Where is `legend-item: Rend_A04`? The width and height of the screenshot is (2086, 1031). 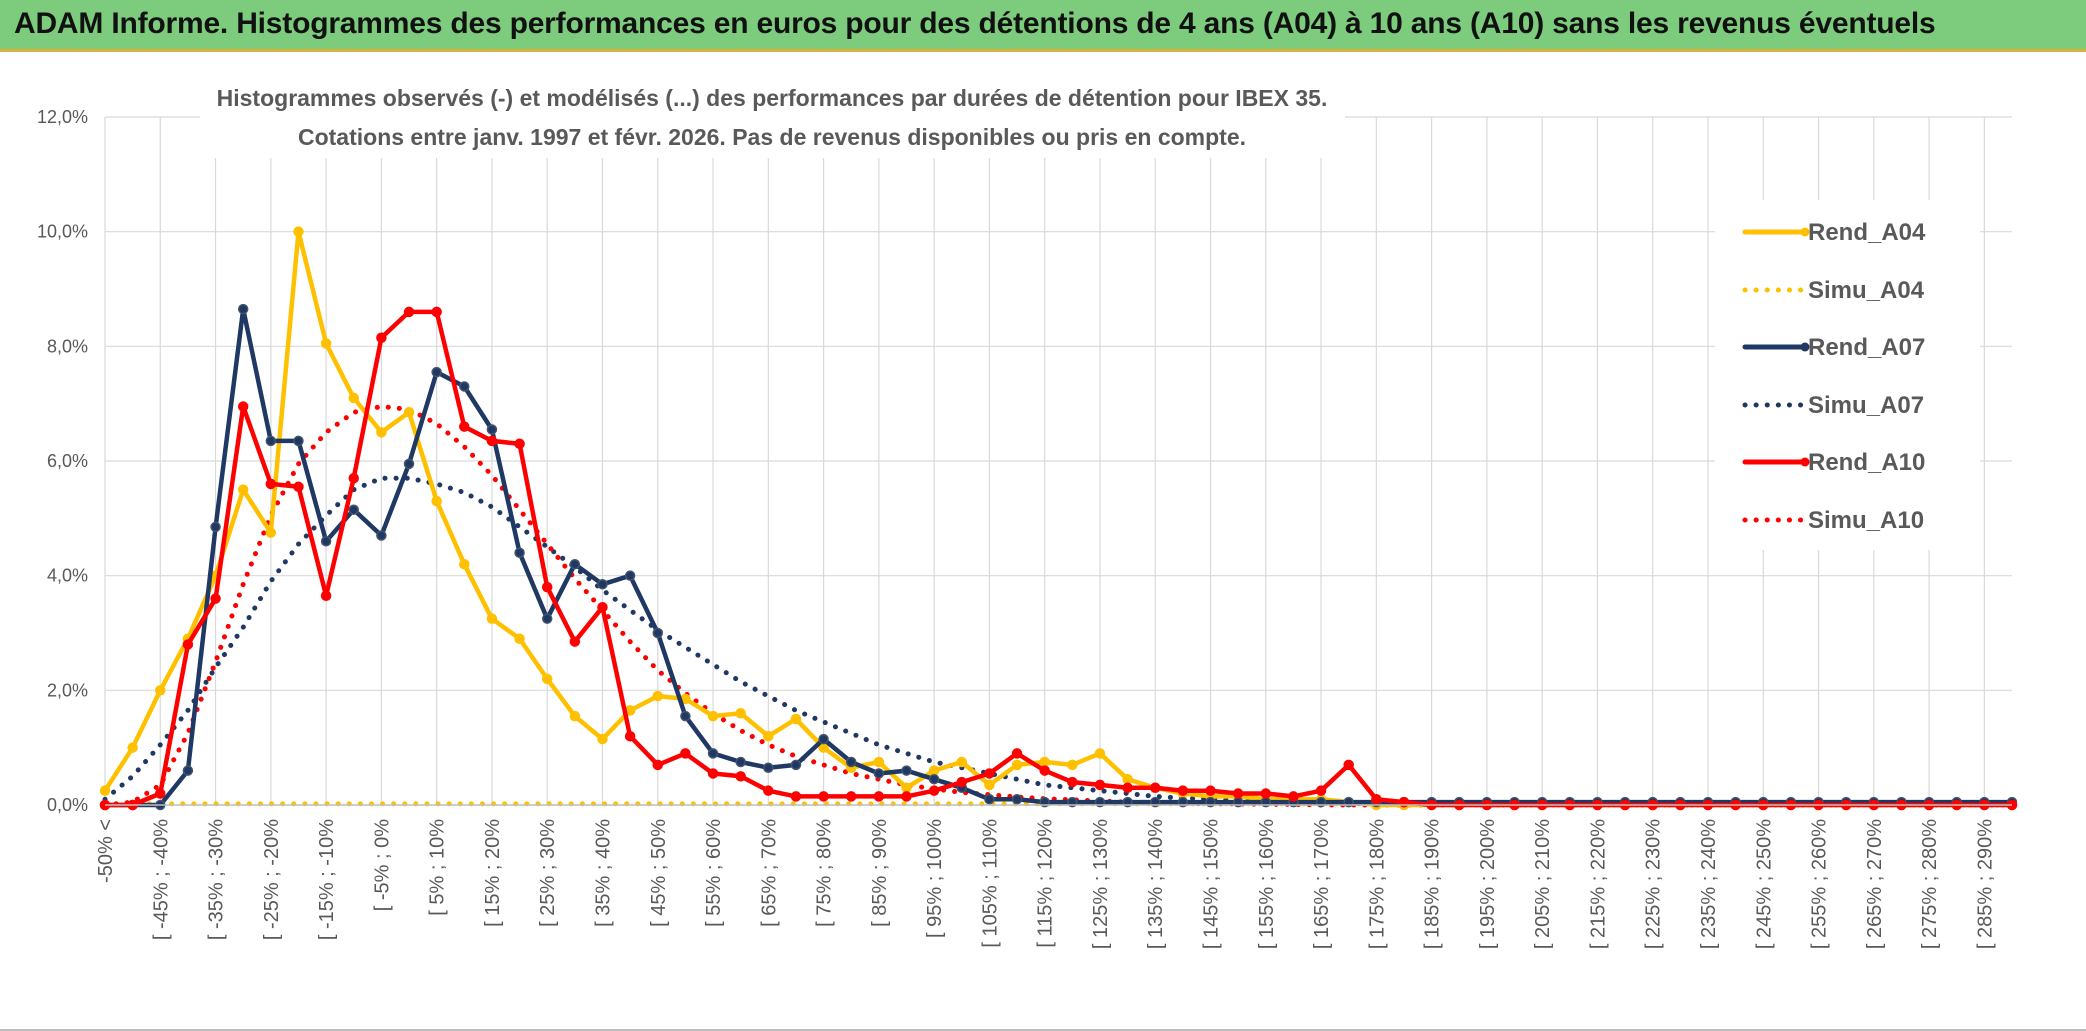 legend-item: Rend_A04 is located at coordinates (1834, 232).